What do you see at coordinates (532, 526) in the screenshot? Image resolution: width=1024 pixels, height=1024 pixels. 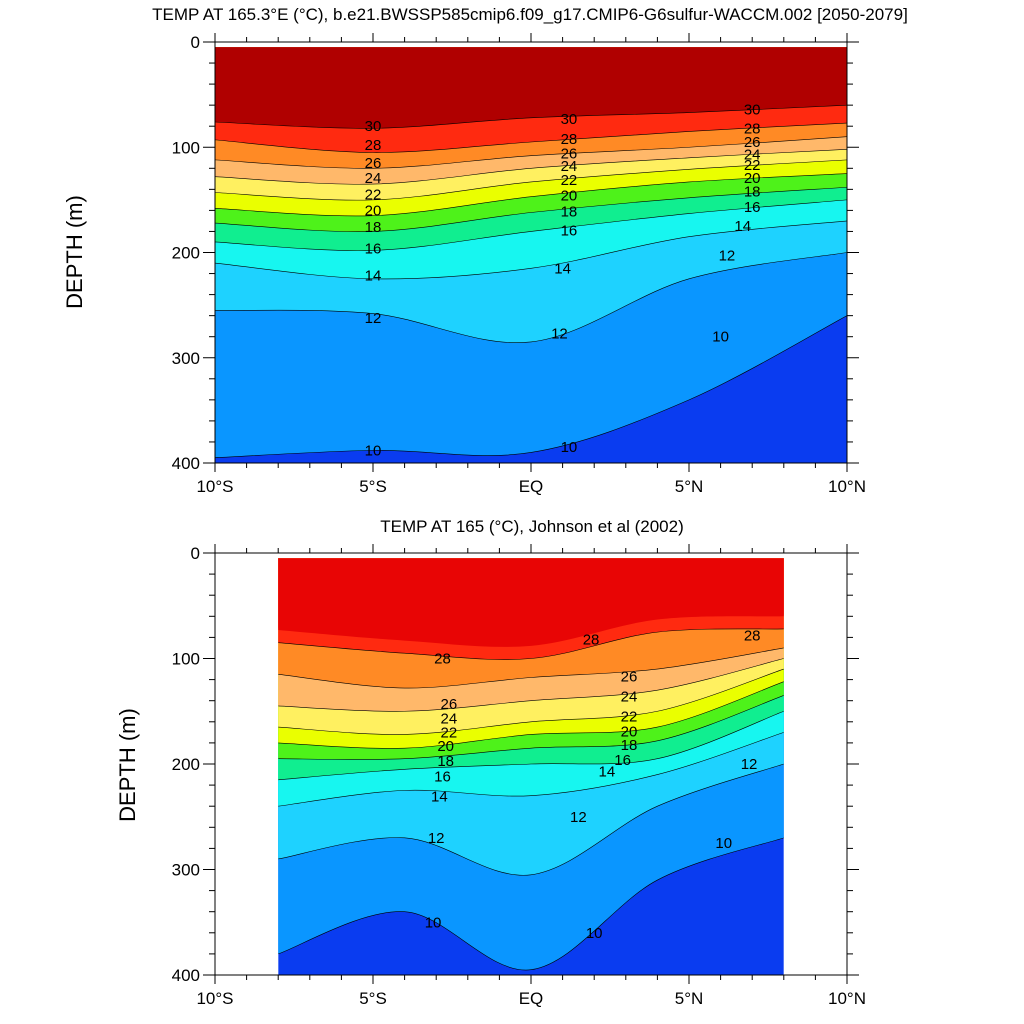 I see `chart-title-bottom: TEMP AT 165 (°C), Johnson et al (2002)` at bounding box center [532, 526].